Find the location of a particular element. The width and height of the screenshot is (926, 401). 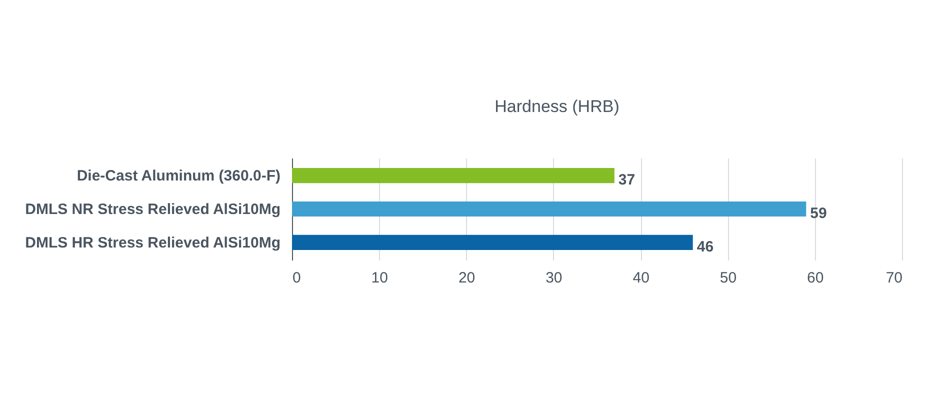

chart-title: Hardness (HRB) is located at coordinates (557, 106).